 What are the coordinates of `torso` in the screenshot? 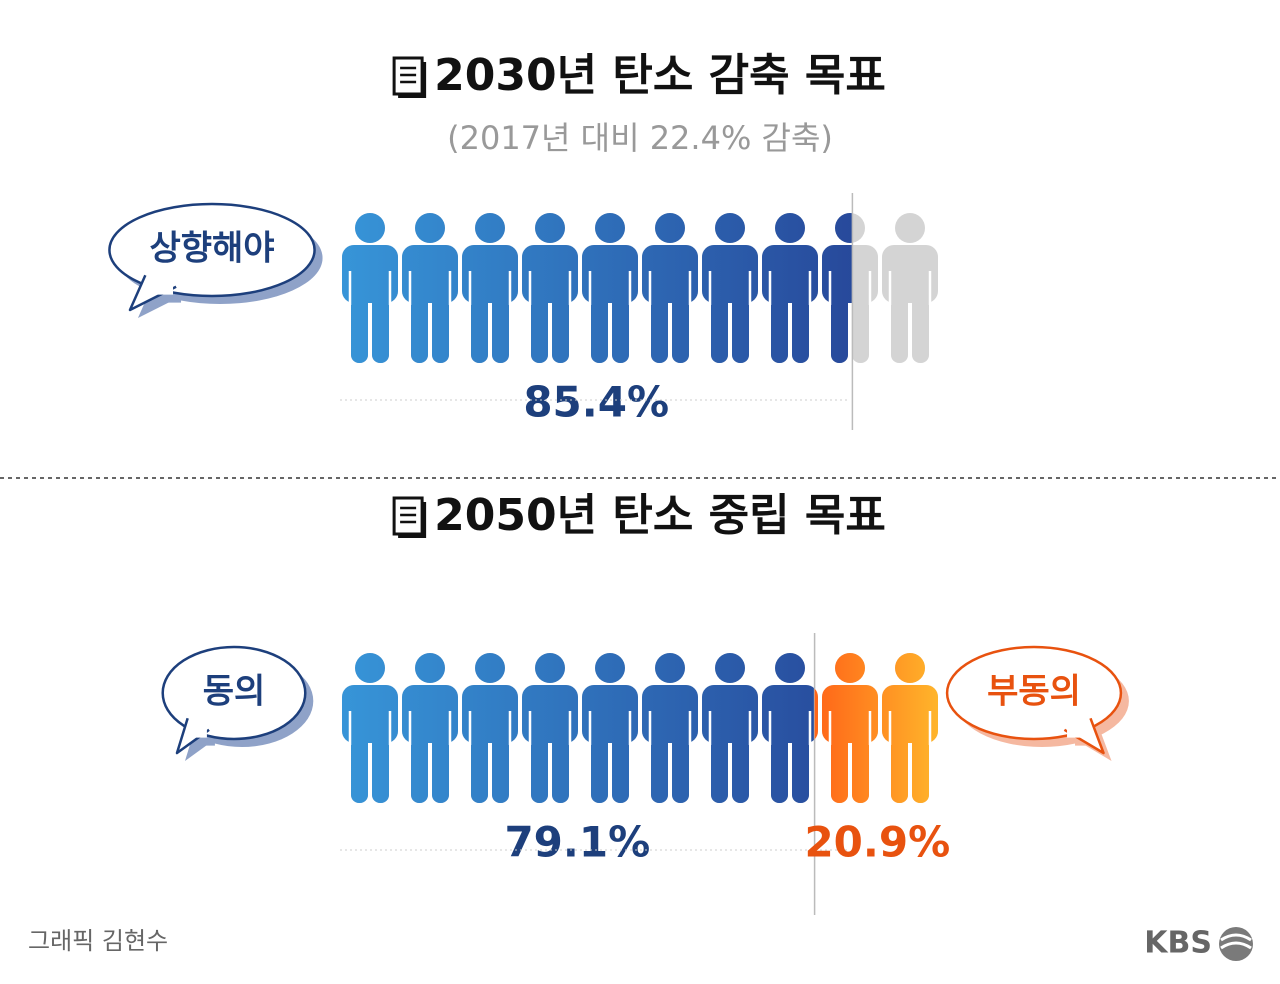 It's located at (816, 714).